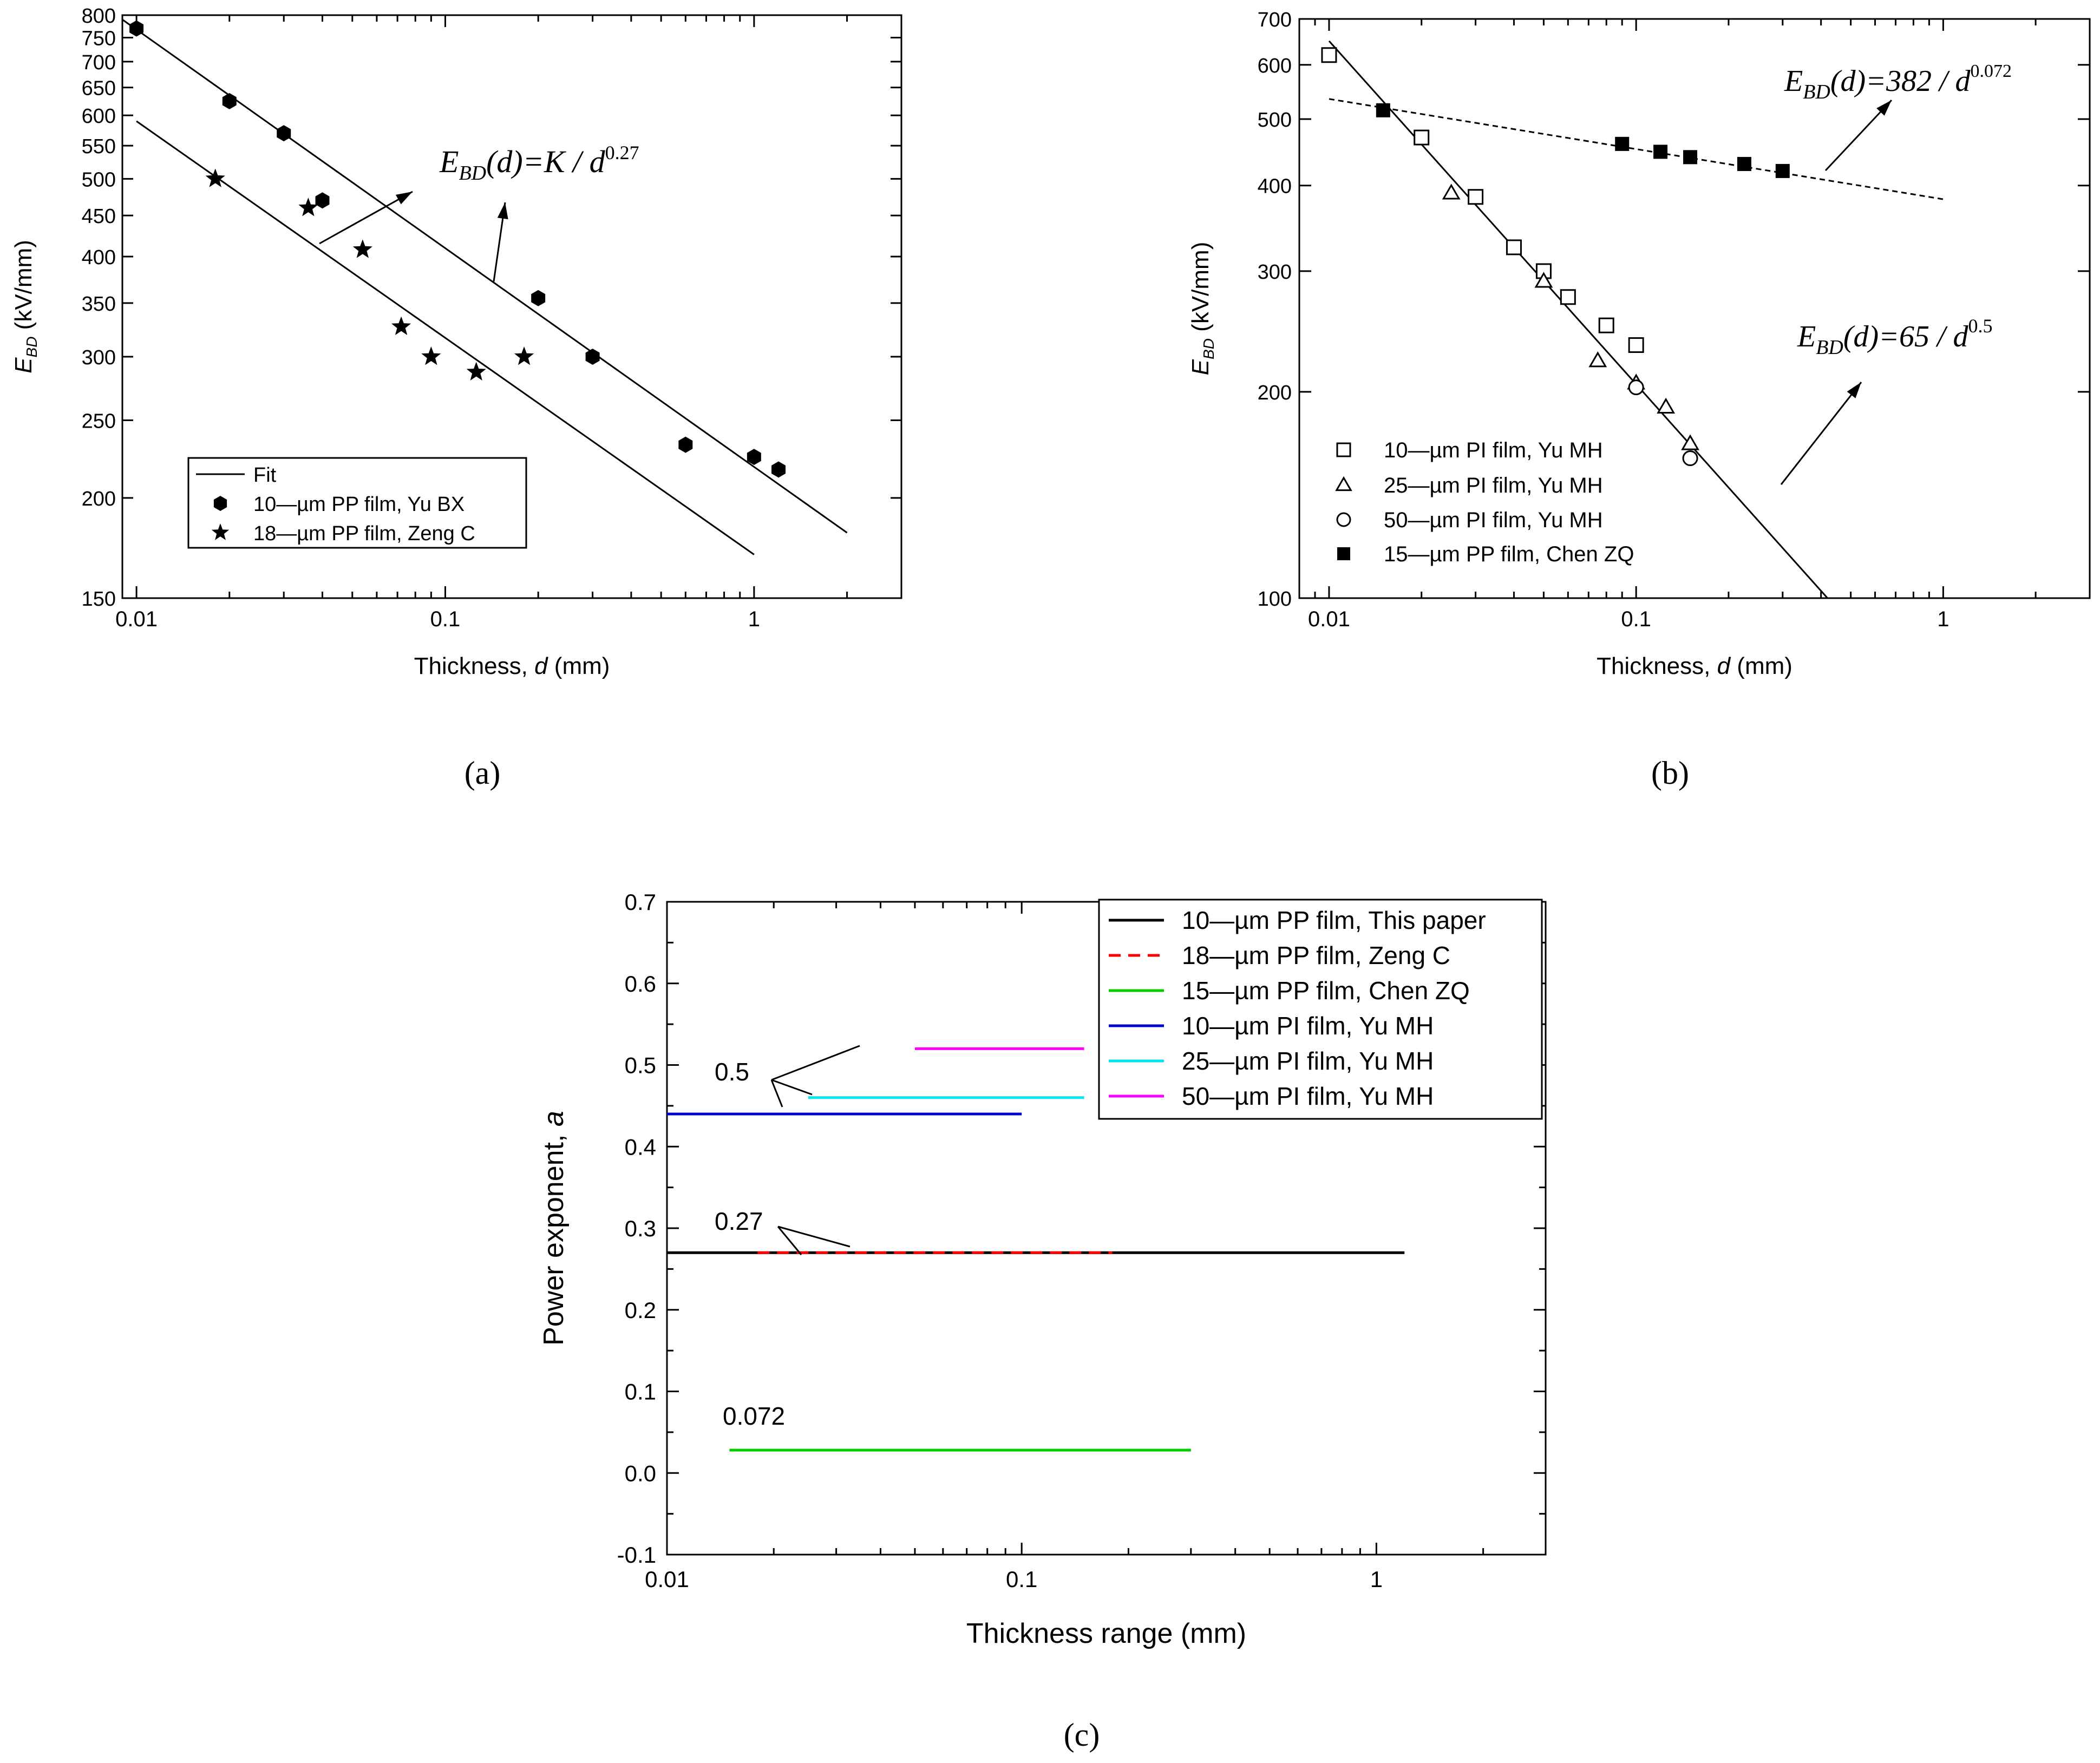 This screenshot has width=2100, height=1763. I want to click on panel-b-legend-open-square, so click(1343, 449).